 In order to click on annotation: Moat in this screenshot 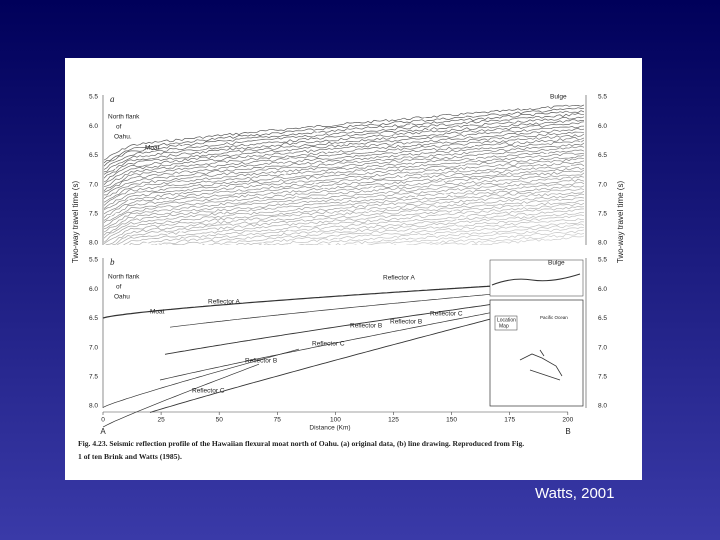, I will do `click(152, 148)`.